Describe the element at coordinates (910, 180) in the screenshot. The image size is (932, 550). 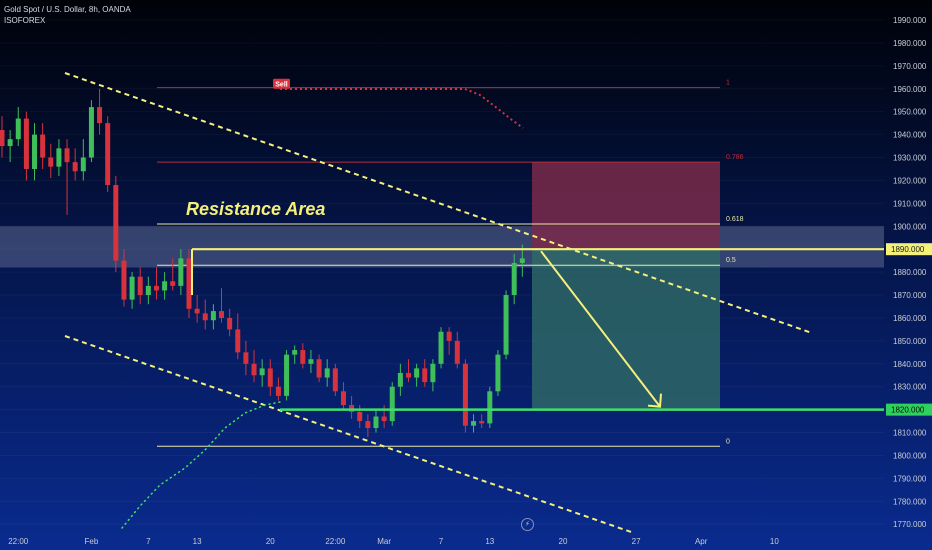
I see `price-tick-label: 1920.000` at that location.